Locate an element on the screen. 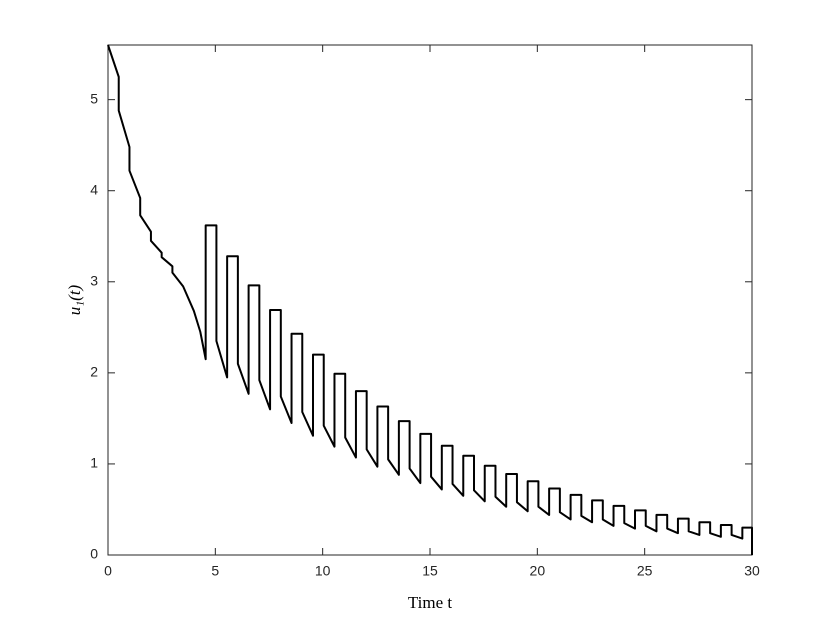 The width and height of the screenshot is (830, 623). y-tick-label: 2 is located at coordinates (94, 372).